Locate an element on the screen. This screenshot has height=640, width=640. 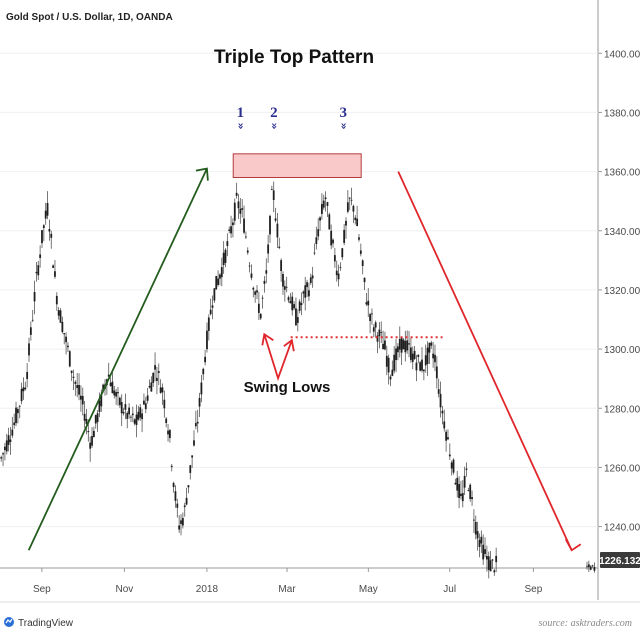
resistance-zone is located at coordinates (297, 165).